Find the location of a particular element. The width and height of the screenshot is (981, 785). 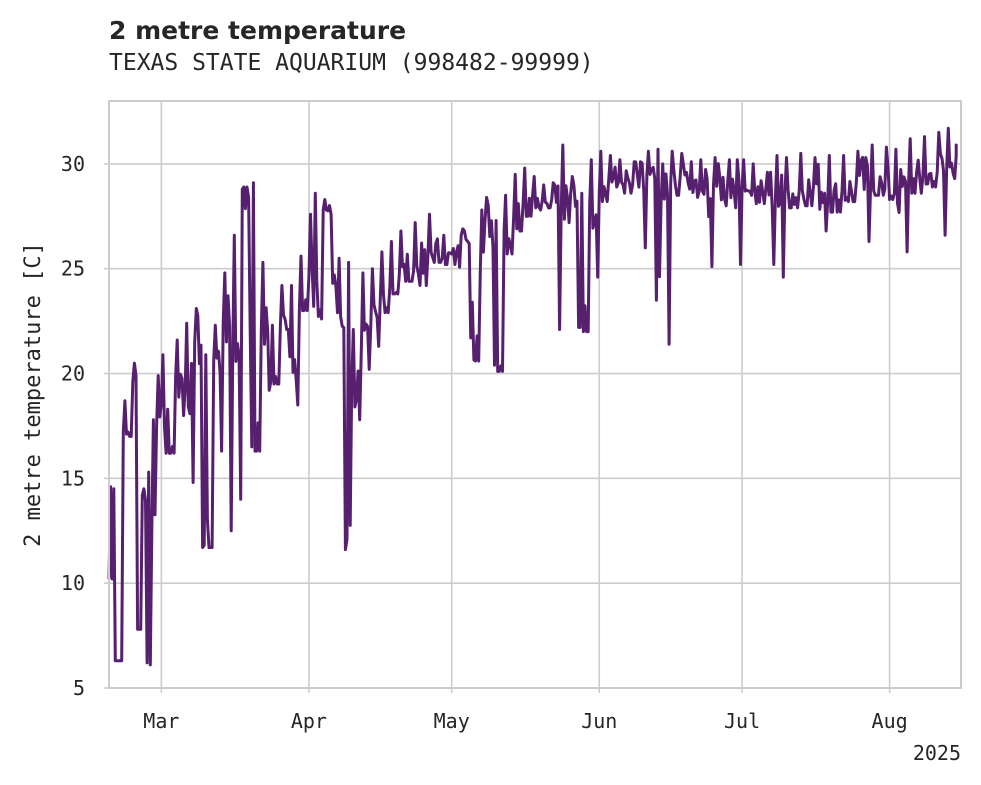

y-tick-label: 15 is located at coordinates (73, 478).